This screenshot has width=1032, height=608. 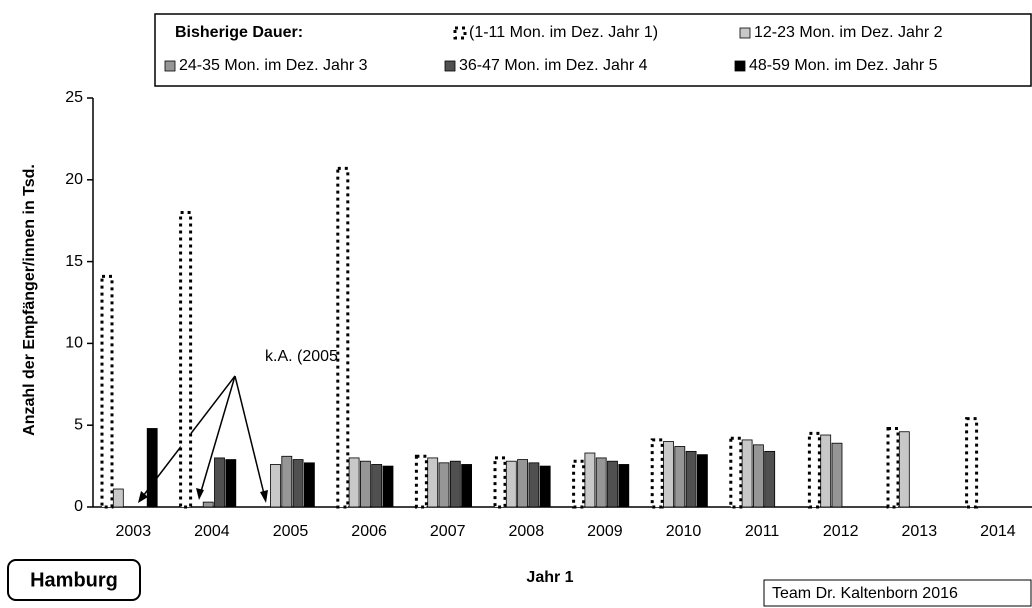 I want to click on legend-label: (1-11 Mon. im Dez. Jahr 1), so click(x=563, y=32).